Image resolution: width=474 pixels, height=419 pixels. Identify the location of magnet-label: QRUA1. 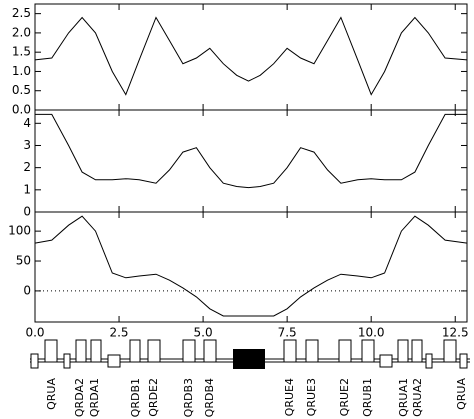
(403, 397).